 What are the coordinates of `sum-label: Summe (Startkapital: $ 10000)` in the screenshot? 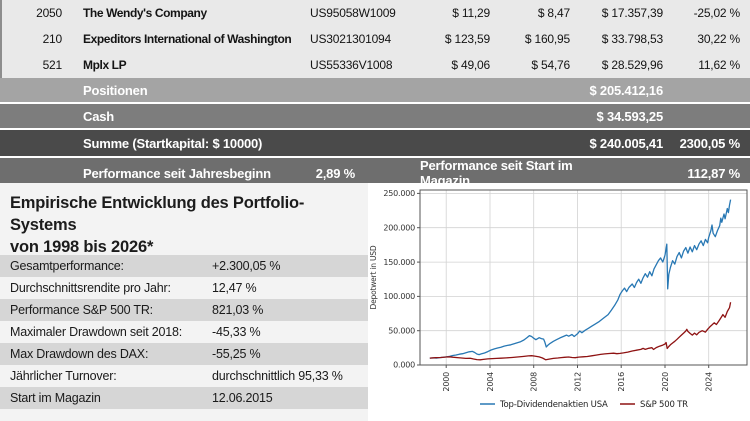 It's located at (173, 143).